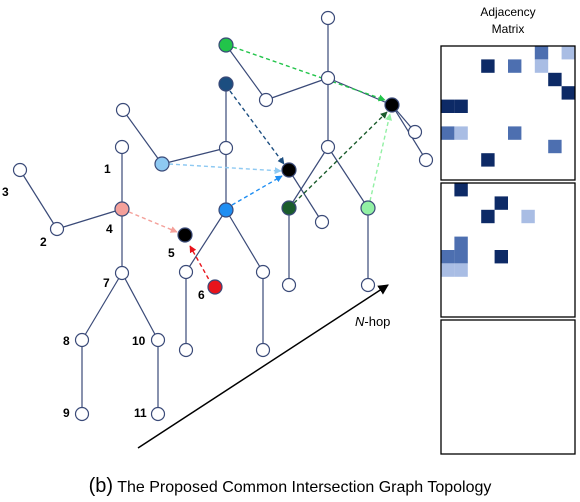 The width and height of the screenshot is (580, 502). Describe the element at coordinates (289, 208) in the screenshot. I see `graph3-node-darkgreen` at that location.